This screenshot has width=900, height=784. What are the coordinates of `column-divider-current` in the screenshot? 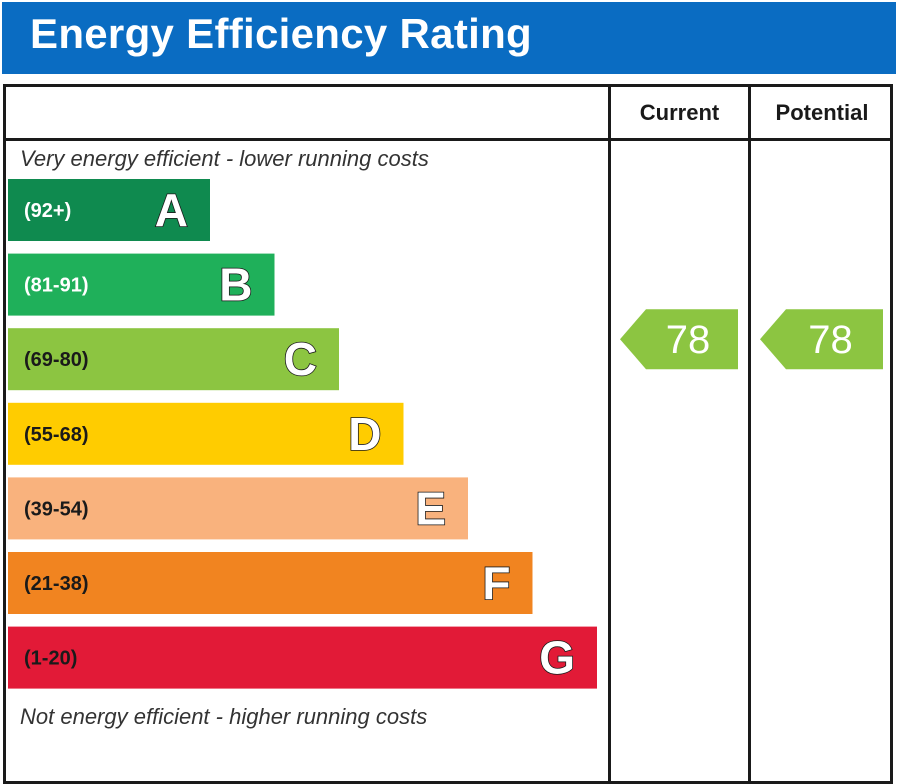 It's located at (609, 434).